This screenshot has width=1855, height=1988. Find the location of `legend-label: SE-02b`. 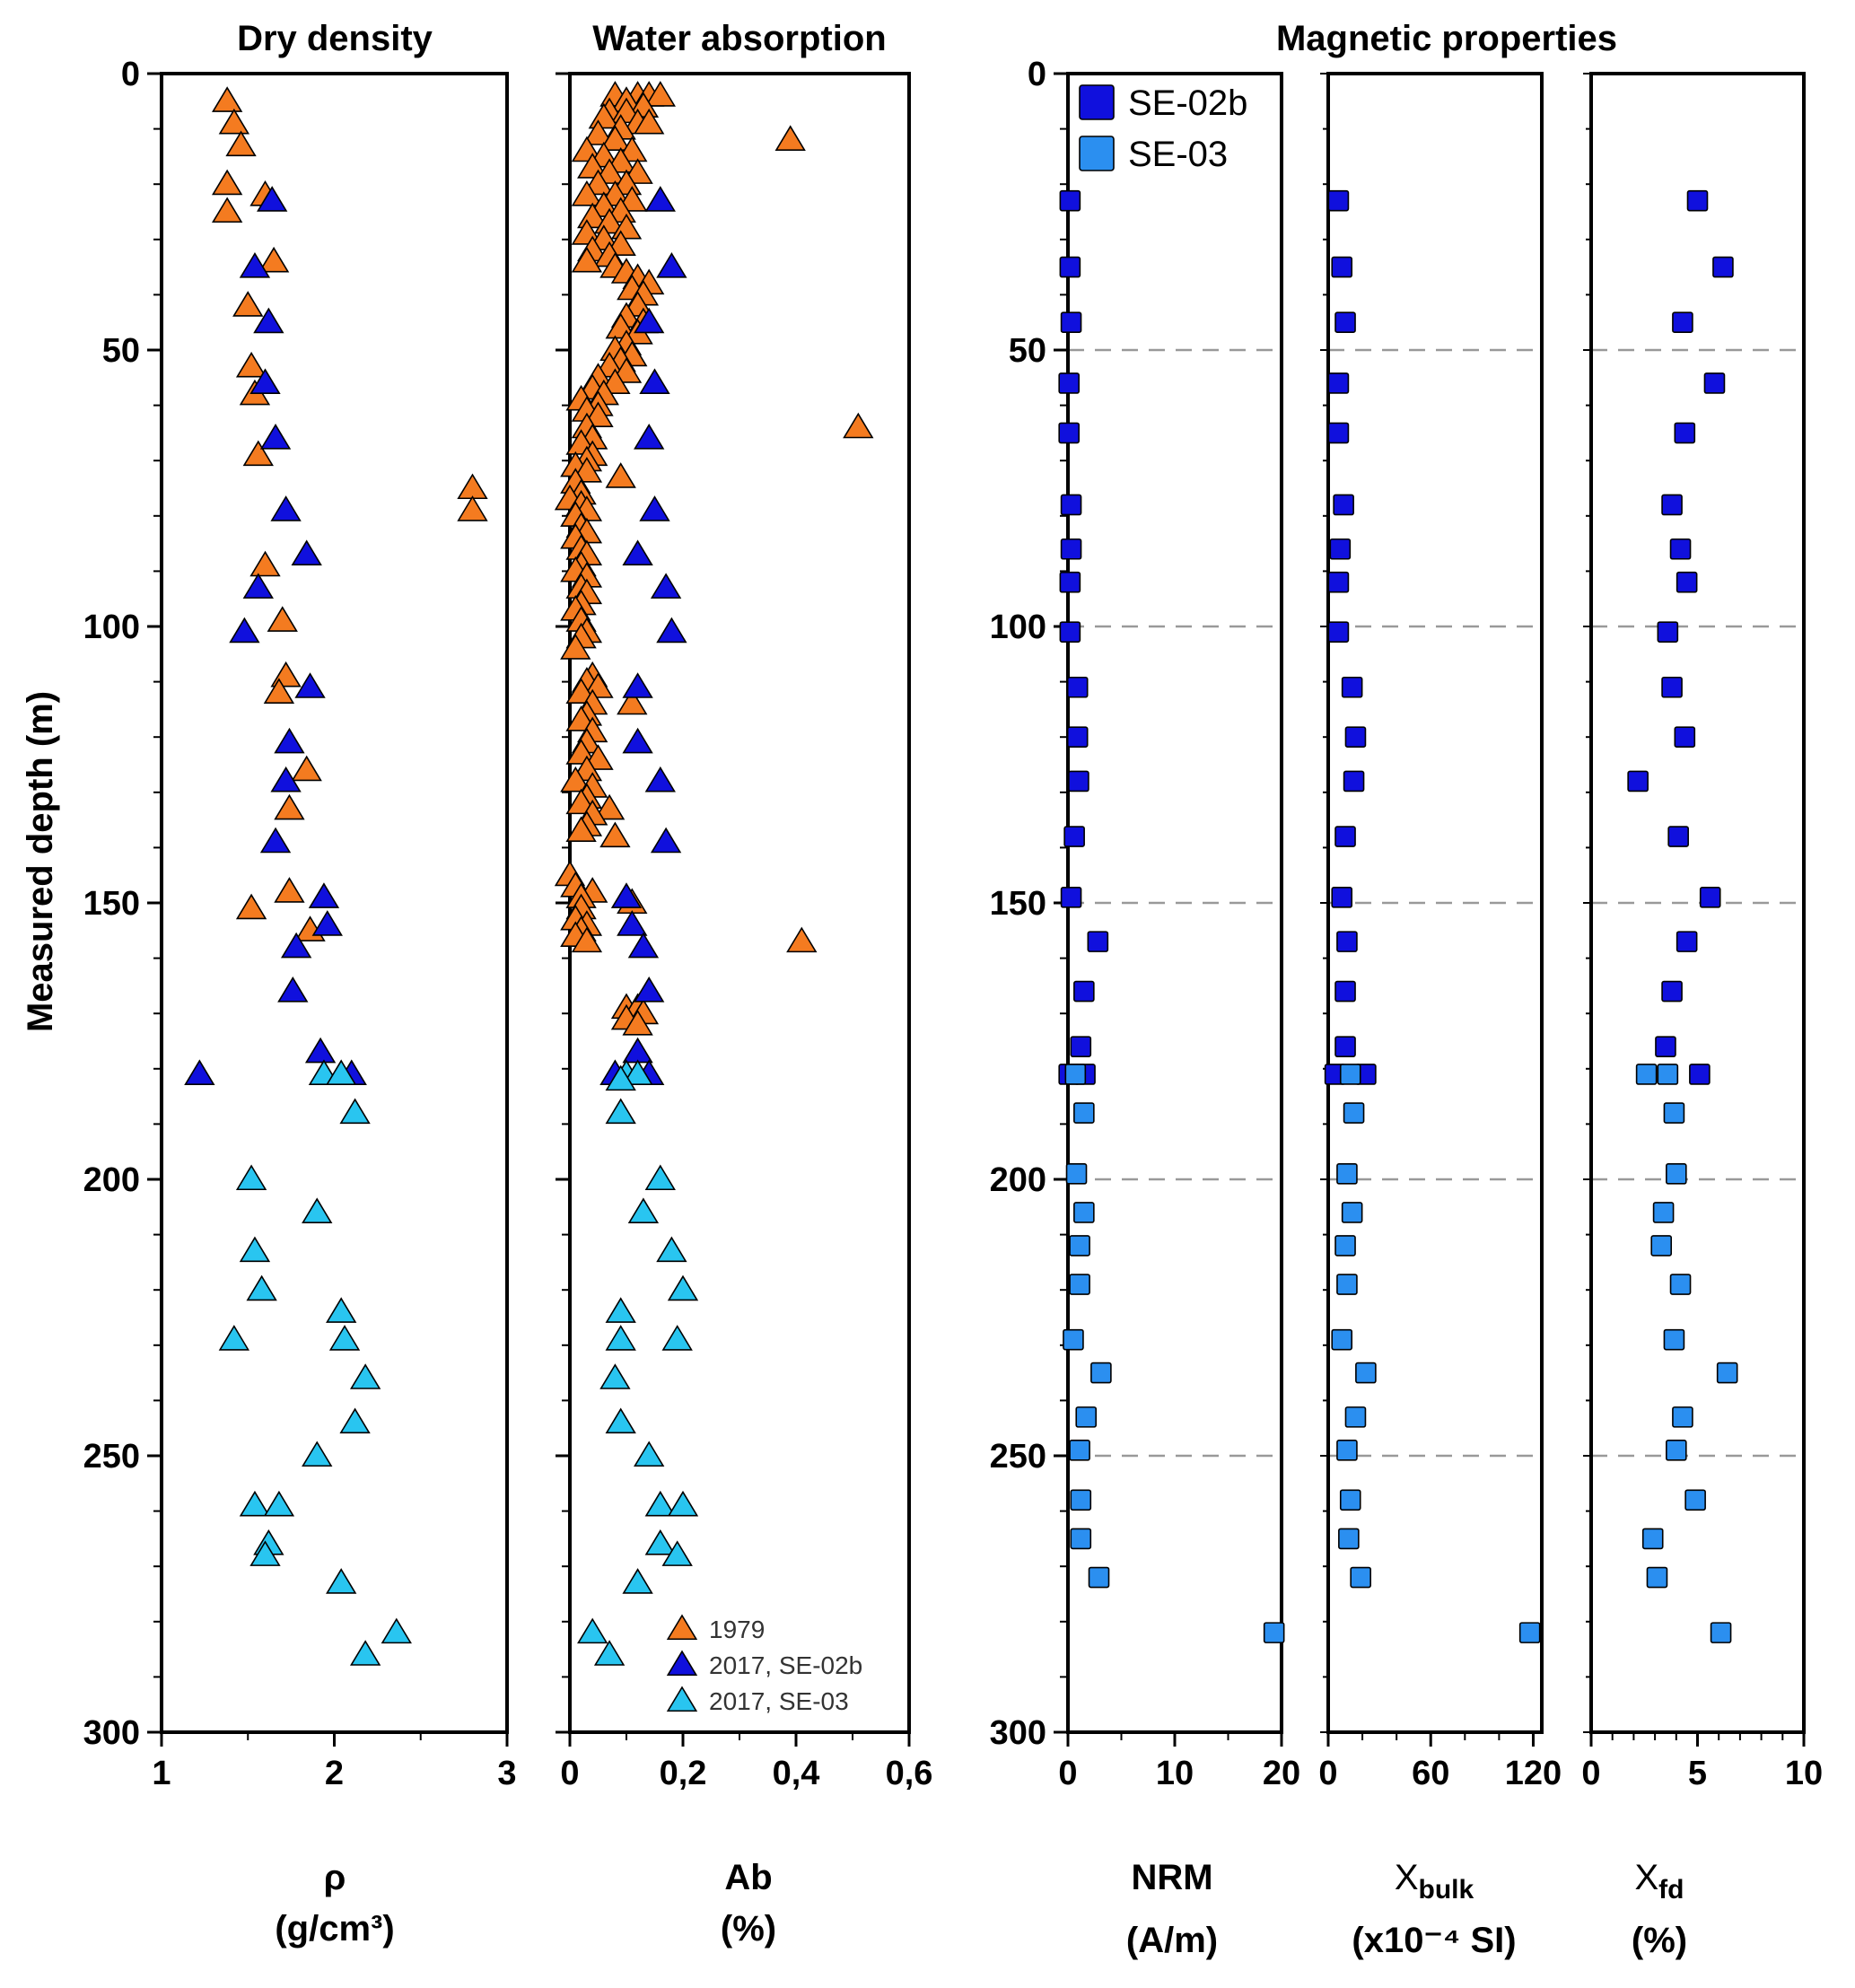

legend-label: SE-02b is located at coordinates (1187, 103).